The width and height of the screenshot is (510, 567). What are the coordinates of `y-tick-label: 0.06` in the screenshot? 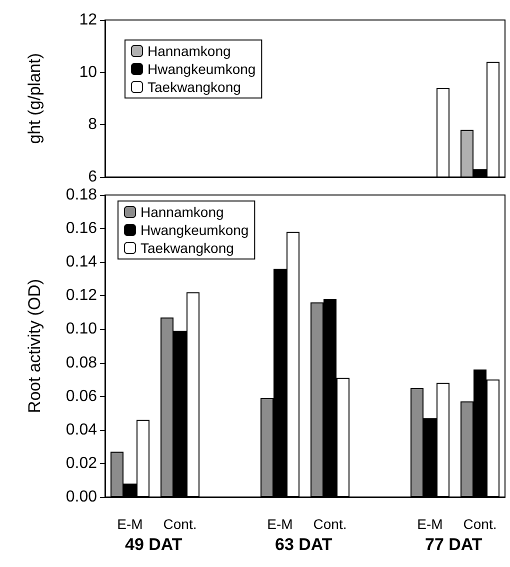 It's located at (82, 396).